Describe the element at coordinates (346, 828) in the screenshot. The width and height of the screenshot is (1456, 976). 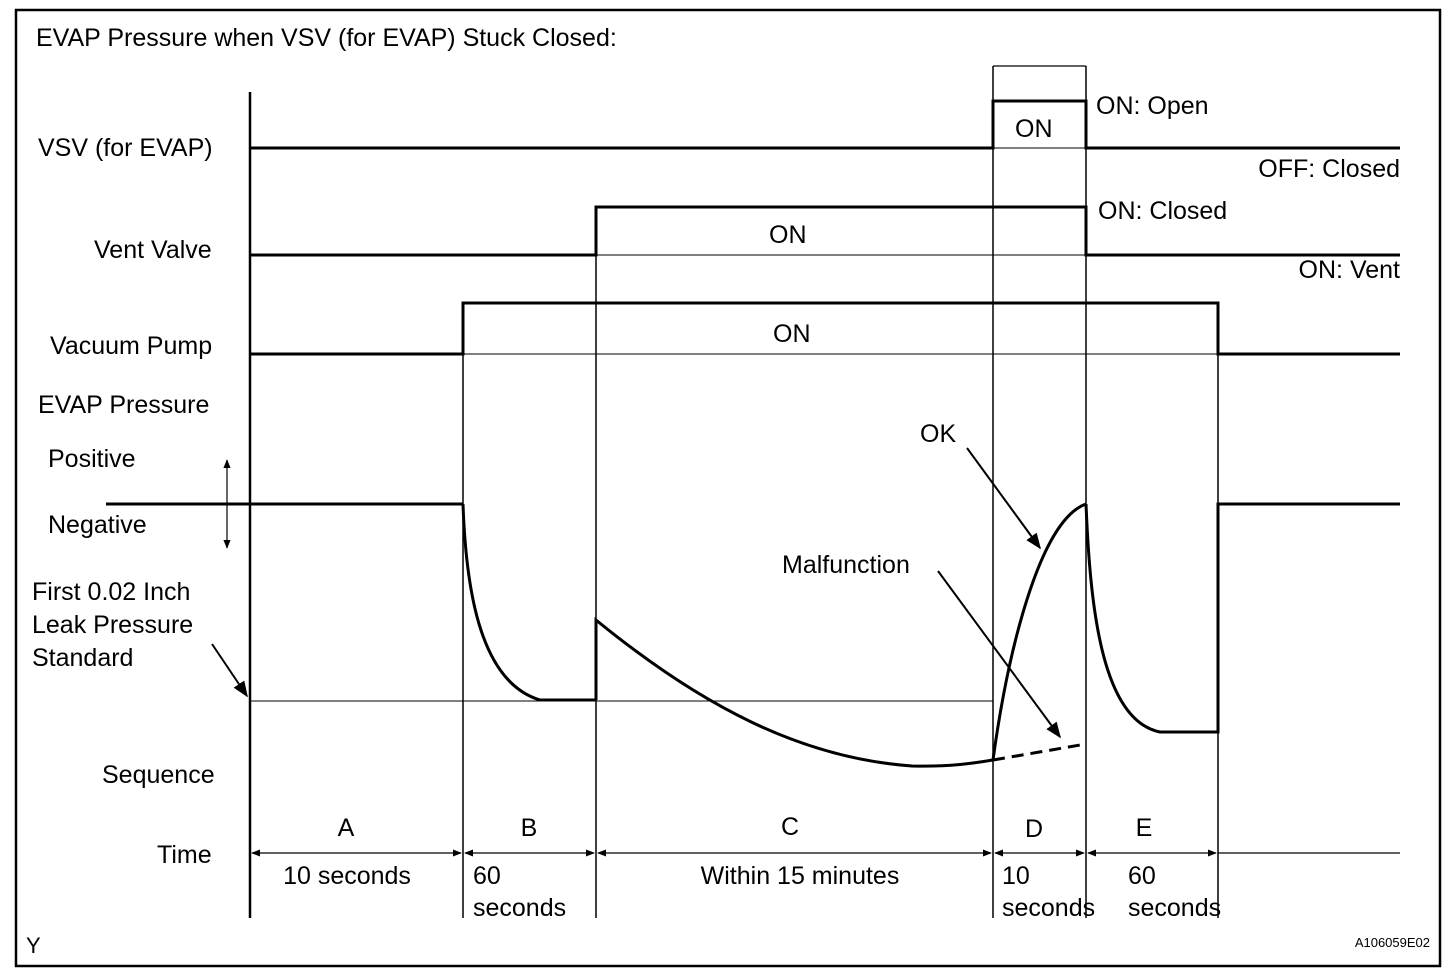
I see `sequence-a-id: A` at that location.